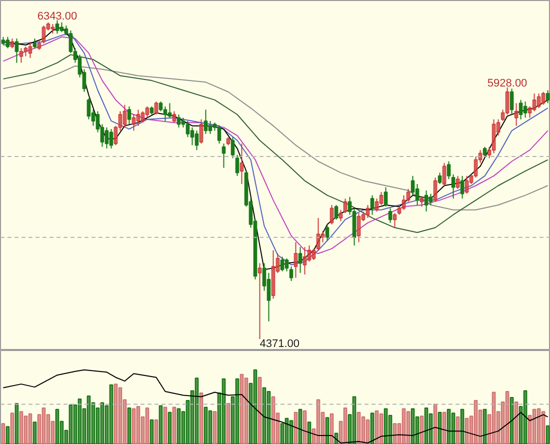  Describe the element at coordinates (280, 344) in the screenshot. I see `annotation: 4371.00` at that location.